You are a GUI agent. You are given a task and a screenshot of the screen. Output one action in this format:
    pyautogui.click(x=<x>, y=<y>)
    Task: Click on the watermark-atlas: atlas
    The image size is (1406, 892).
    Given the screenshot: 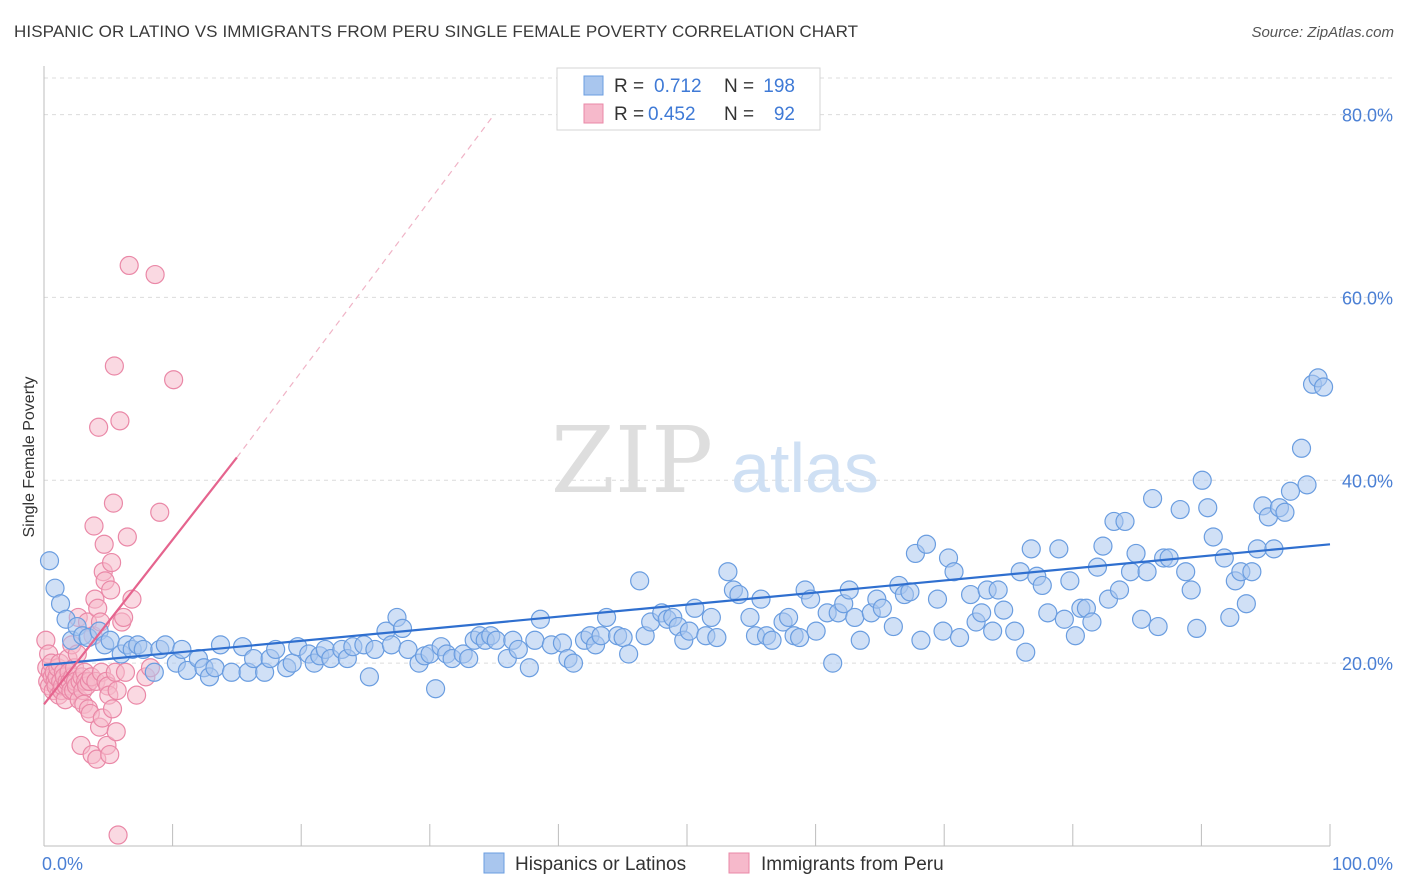 What is the action you would take?
    pyautogui.click(x=805, y=468)
    